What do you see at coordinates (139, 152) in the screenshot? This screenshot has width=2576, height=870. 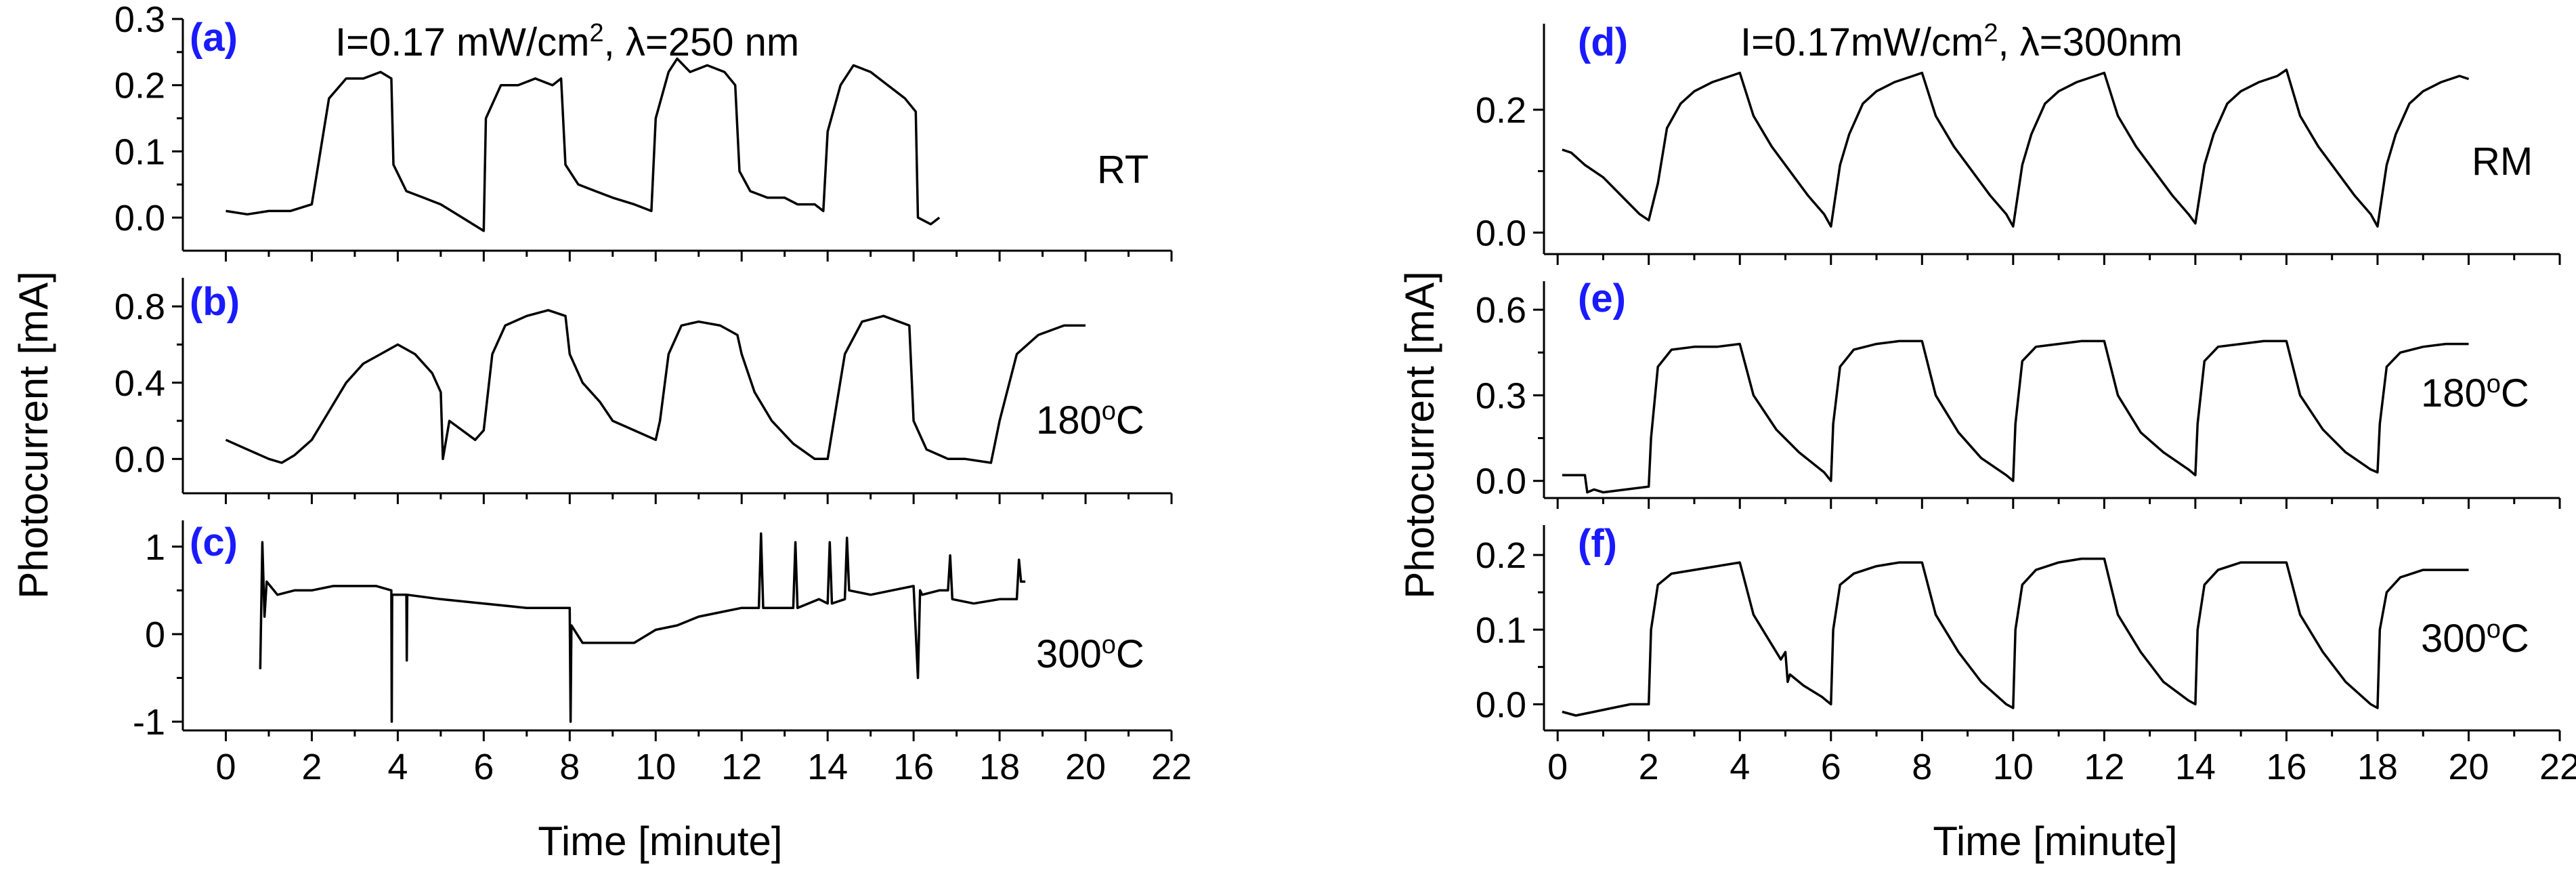 I see `y-tick-label-a: 0.1` at bounding box center [139, 152].